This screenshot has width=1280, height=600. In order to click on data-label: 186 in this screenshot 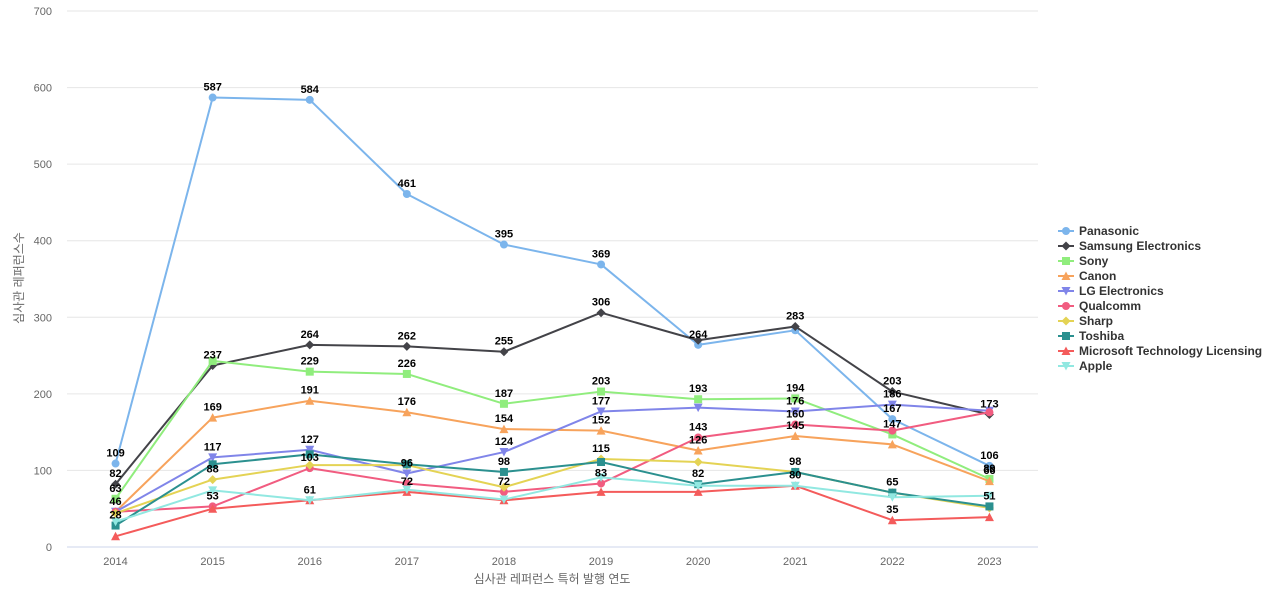, I will do `click(892, 395)`.